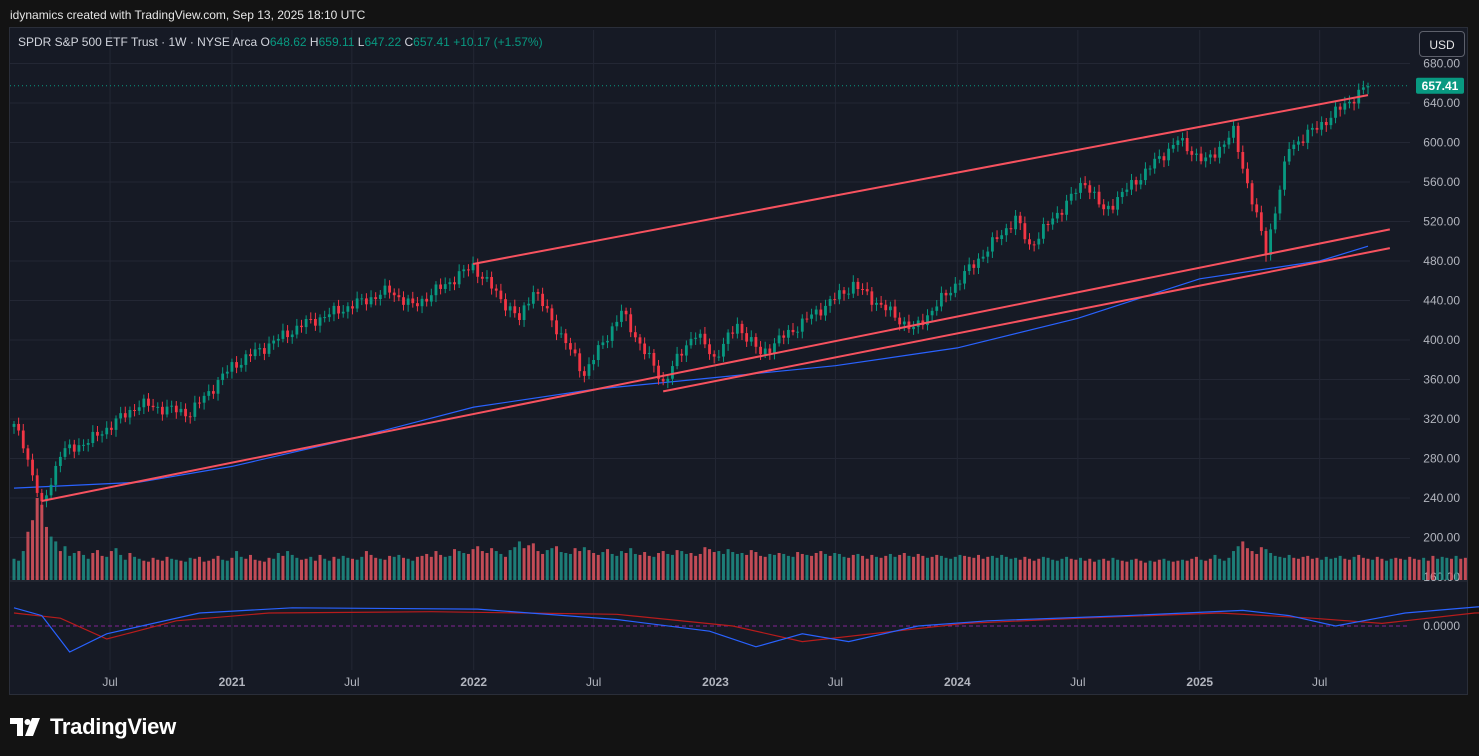  Describe the element at coordinates (498, 42) in the screenshot. I see `change-value: +10.17 (+1.57%)` at that location.